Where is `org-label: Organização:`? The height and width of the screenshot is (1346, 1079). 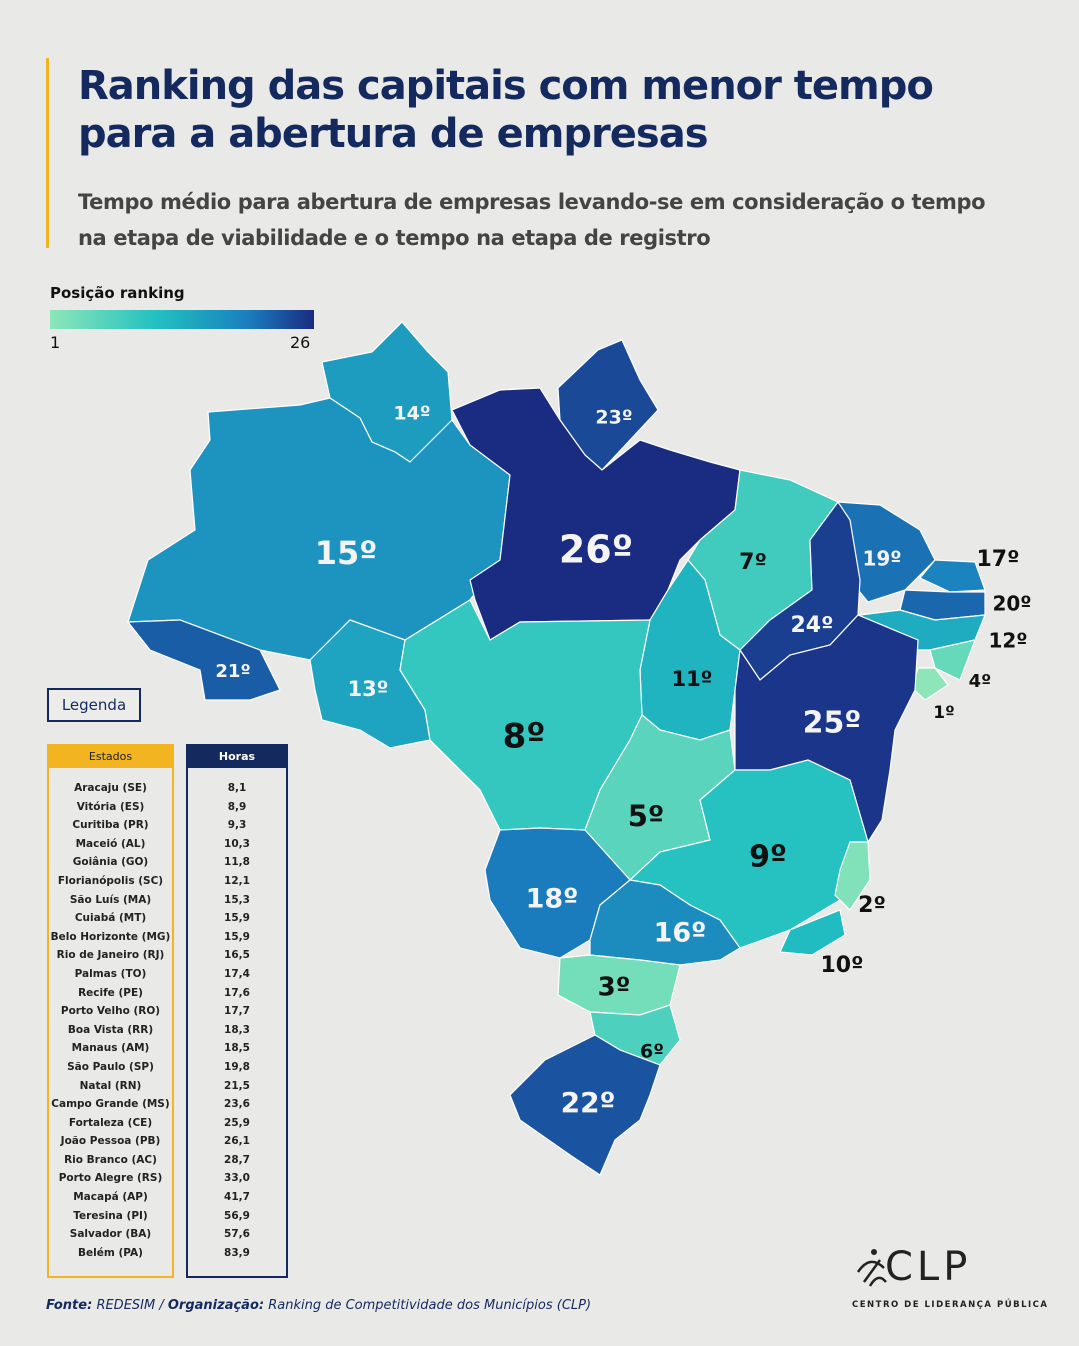
org-label: Organização: is located at coordinates (216, 1305).